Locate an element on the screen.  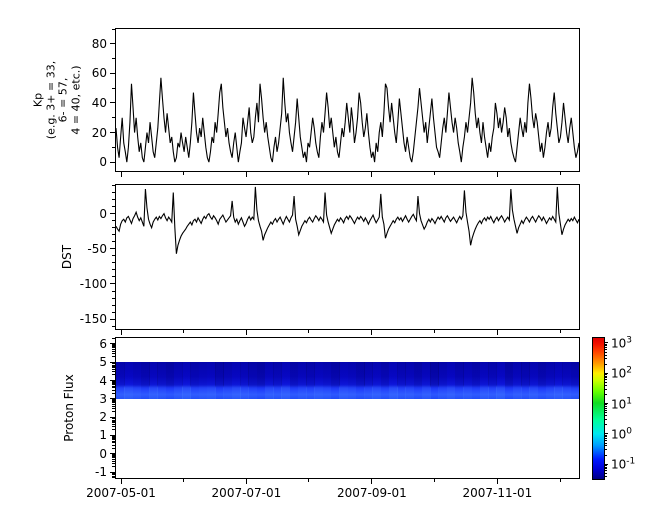
x-date-label: 2007-07-01 is located at coordinates (246, 493).